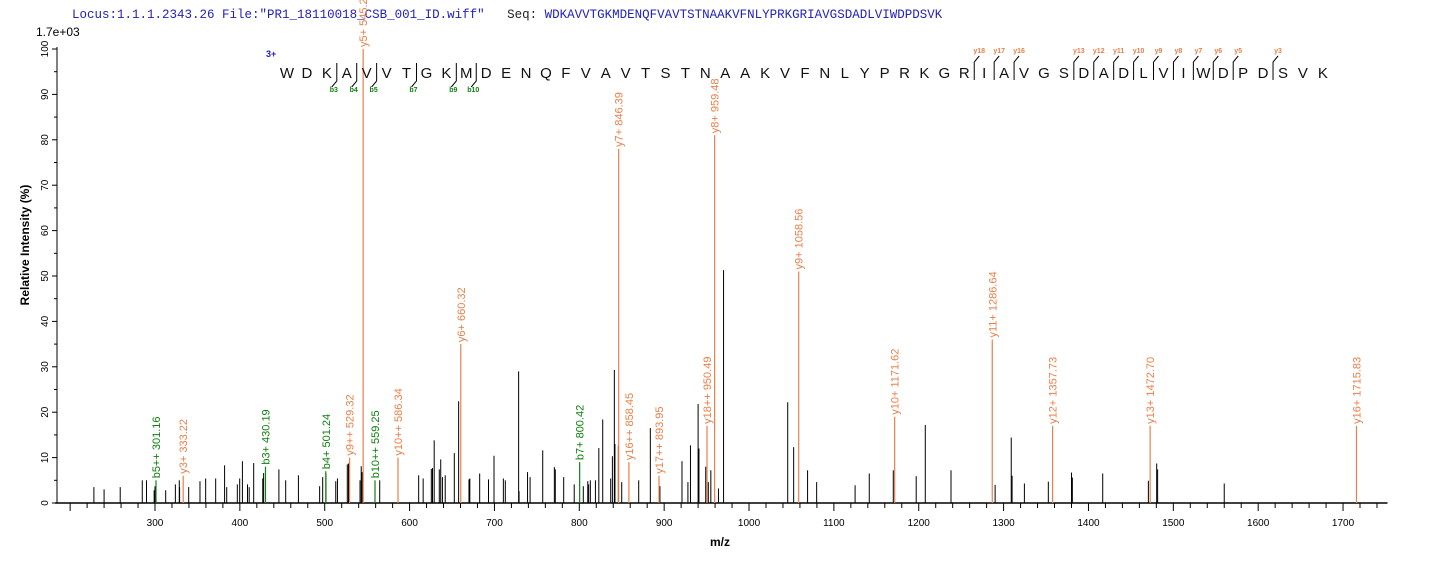 The width and height of the screenshot is (1436, 562). What do you see at coordinates (579, 523) in the screenshot?
I see `x-tick-label: 800` at bounding box center [579, 523].